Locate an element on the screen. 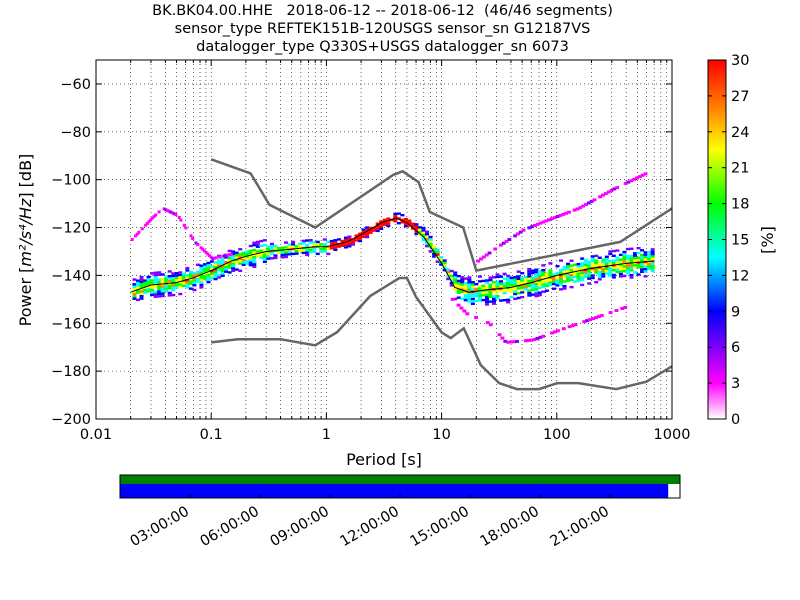 This screenshot has height=600, width=800. y-tick-label: −120 is located at coordinates (71, 229).